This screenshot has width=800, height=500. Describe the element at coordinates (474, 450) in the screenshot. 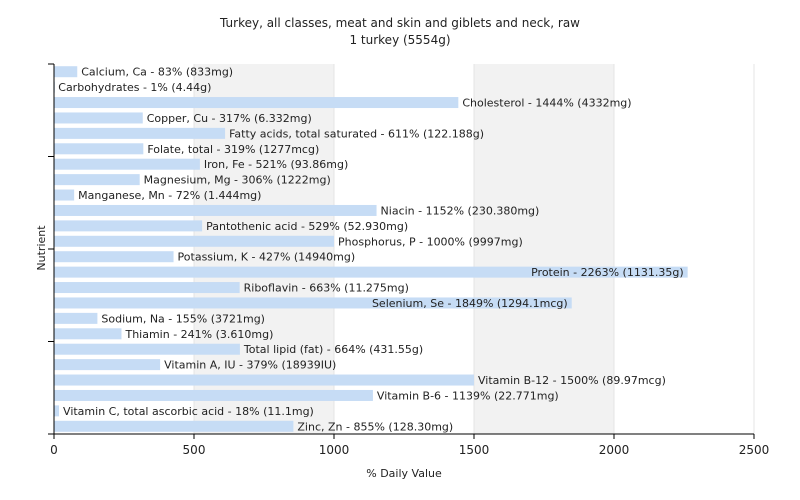

I see `x-tick-label: 1500` at that location.